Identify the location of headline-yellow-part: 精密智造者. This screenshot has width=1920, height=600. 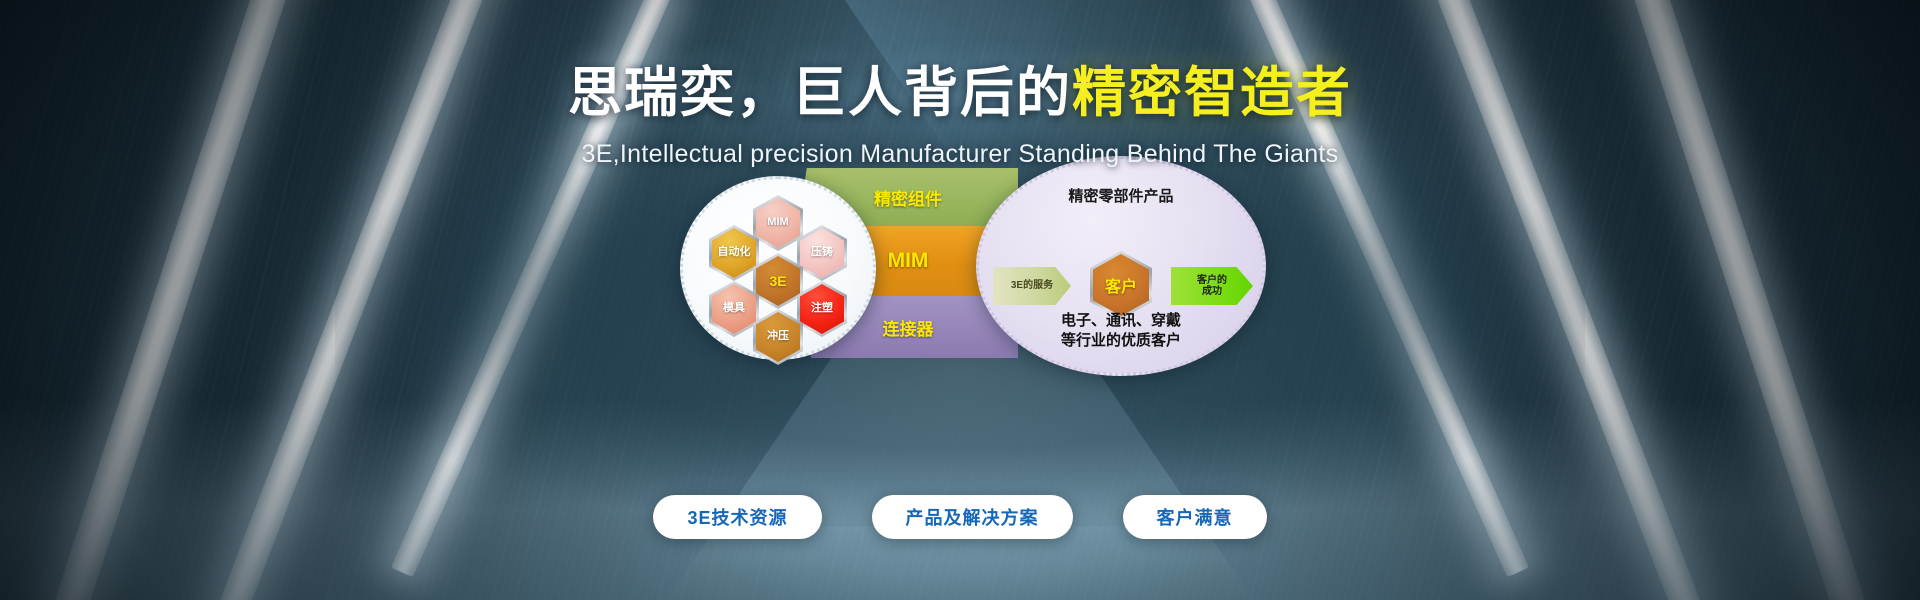
(1212, 93).